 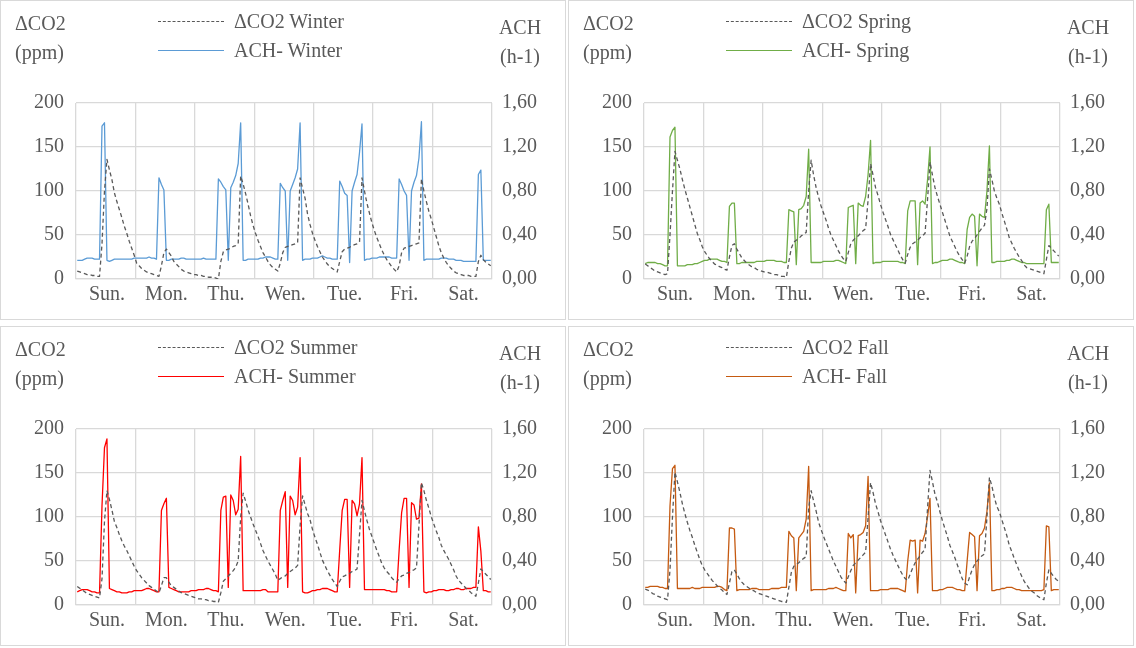 What do you see at coordinates (296, 347) in the screenshot?
I see `legend-label: ΔCO2 Summer` at bounding box center [296, 347].